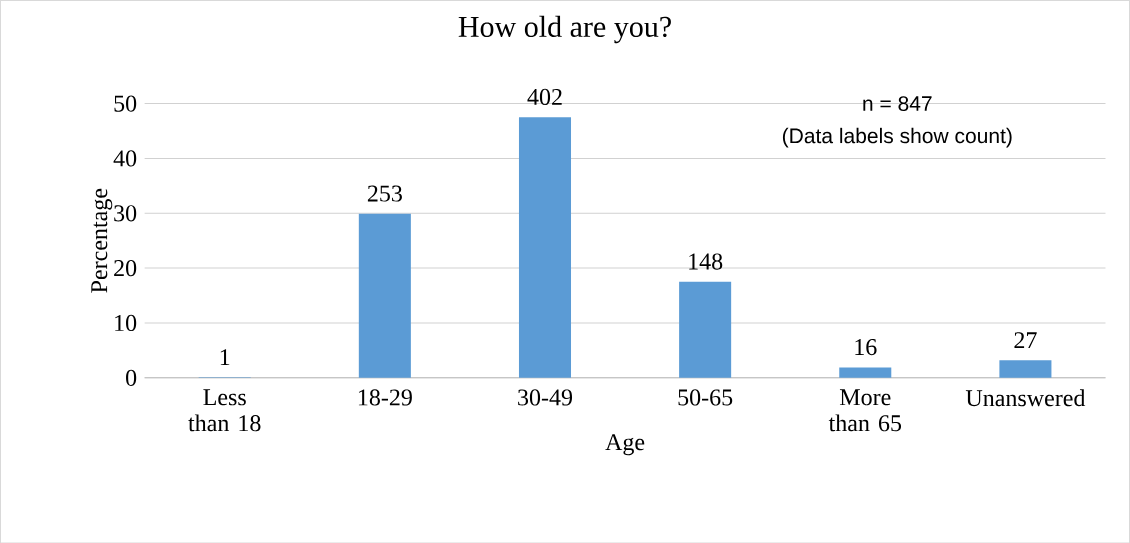 The image size is (1130, 543). Describe the element at coordinates (865, 410) in the screenshot. I see `x-tick-label: More than 65` at that location.